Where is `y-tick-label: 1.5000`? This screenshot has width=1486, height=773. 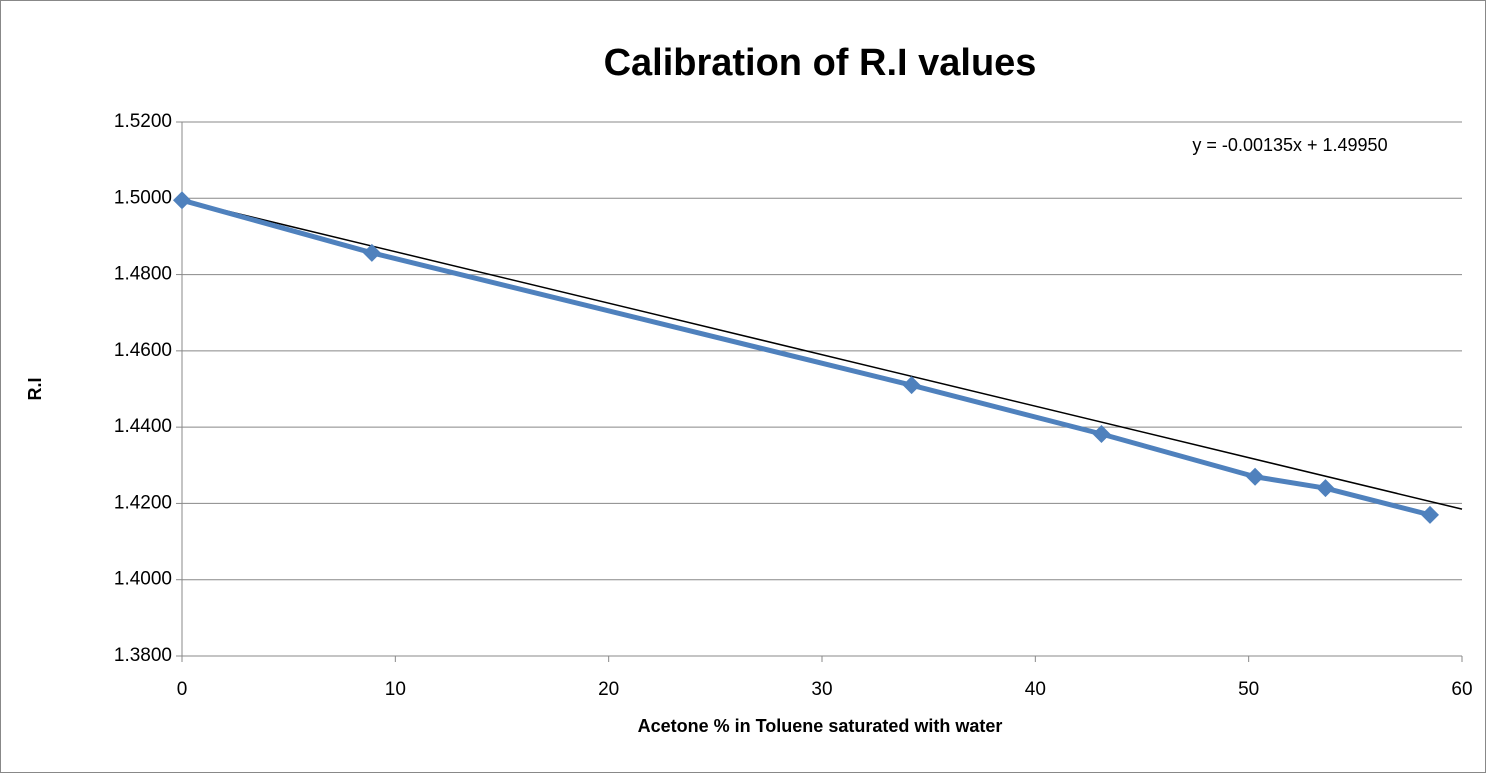 y-tick-label: 1.5000 is located at coordinates (143, 197).